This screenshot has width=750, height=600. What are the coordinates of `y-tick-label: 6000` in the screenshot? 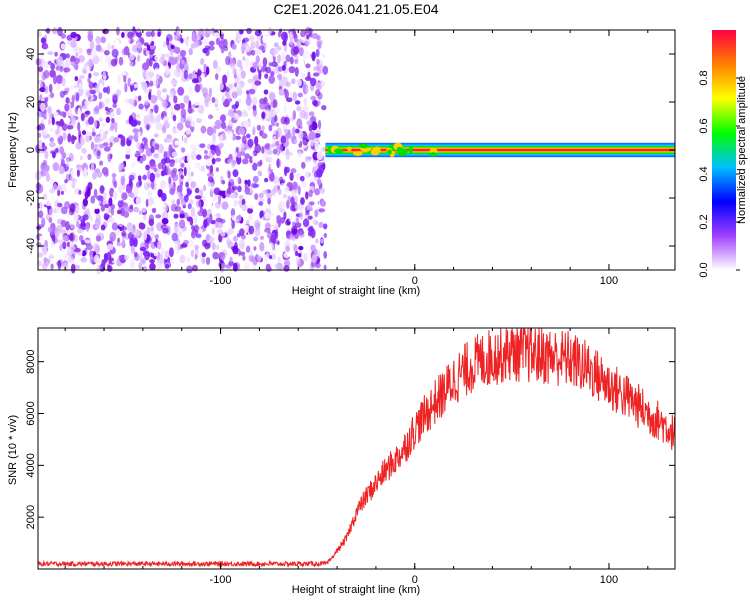 It's located at (31, 413).